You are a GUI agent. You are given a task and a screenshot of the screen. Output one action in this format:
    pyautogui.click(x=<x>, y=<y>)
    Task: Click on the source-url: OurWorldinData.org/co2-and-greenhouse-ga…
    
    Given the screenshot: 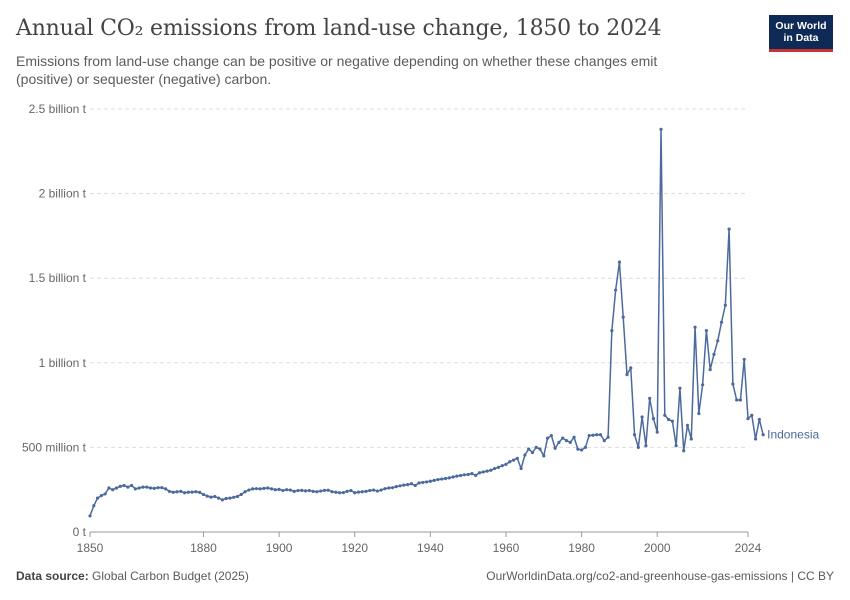 What is the action you would take?
    pyautogui.click(x=660, y=576)
    